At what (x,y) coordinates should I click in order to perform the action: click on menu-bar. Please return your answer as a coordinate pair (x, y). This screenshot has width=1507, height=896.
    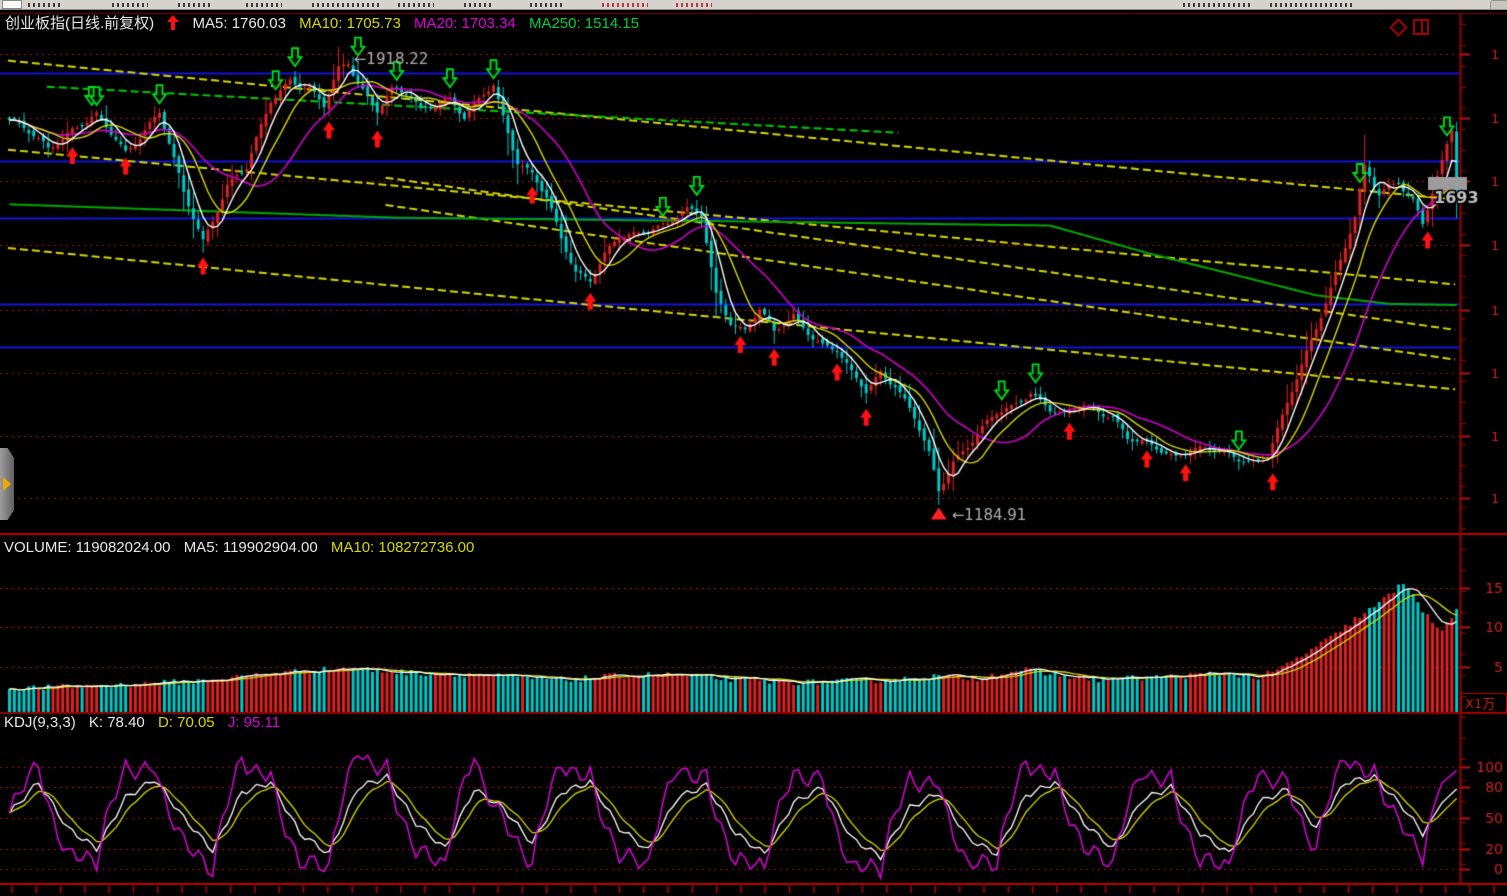
    Looking at the image, I should click on (753, 5).